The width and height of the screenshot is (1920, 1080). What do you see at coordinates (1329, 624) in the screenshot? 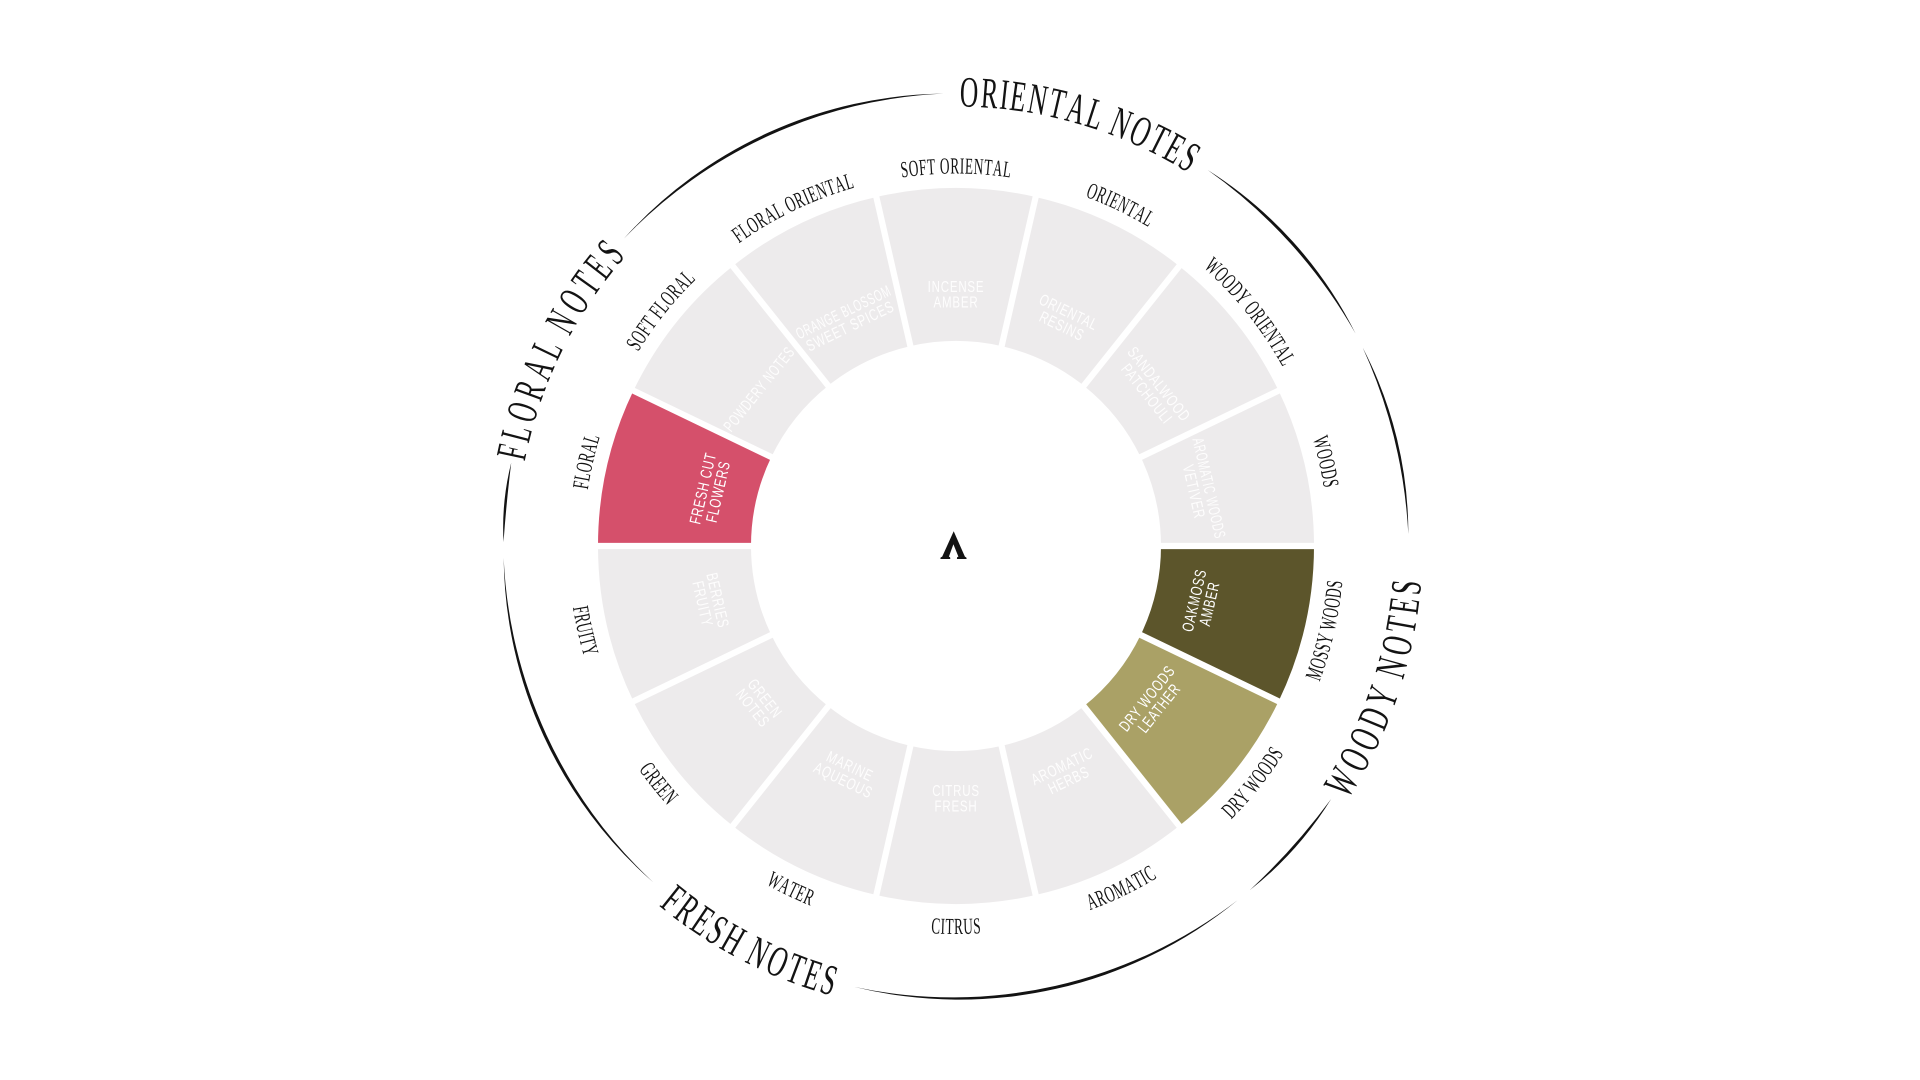
I see `svg-text: W` at bounding box center [1329, 624].